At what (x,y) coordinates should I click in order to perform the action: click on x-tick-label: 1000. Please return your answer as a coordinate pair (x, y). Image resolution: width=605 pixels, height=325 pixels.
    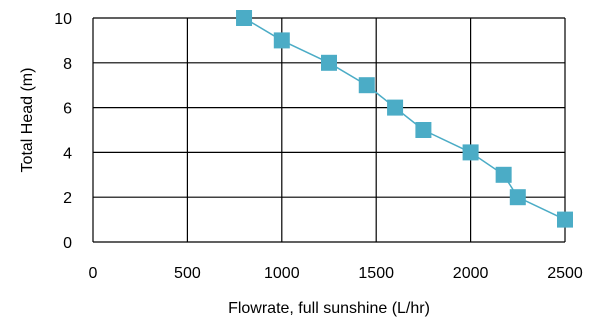
    Looking at the image, I should click on (282, 273).